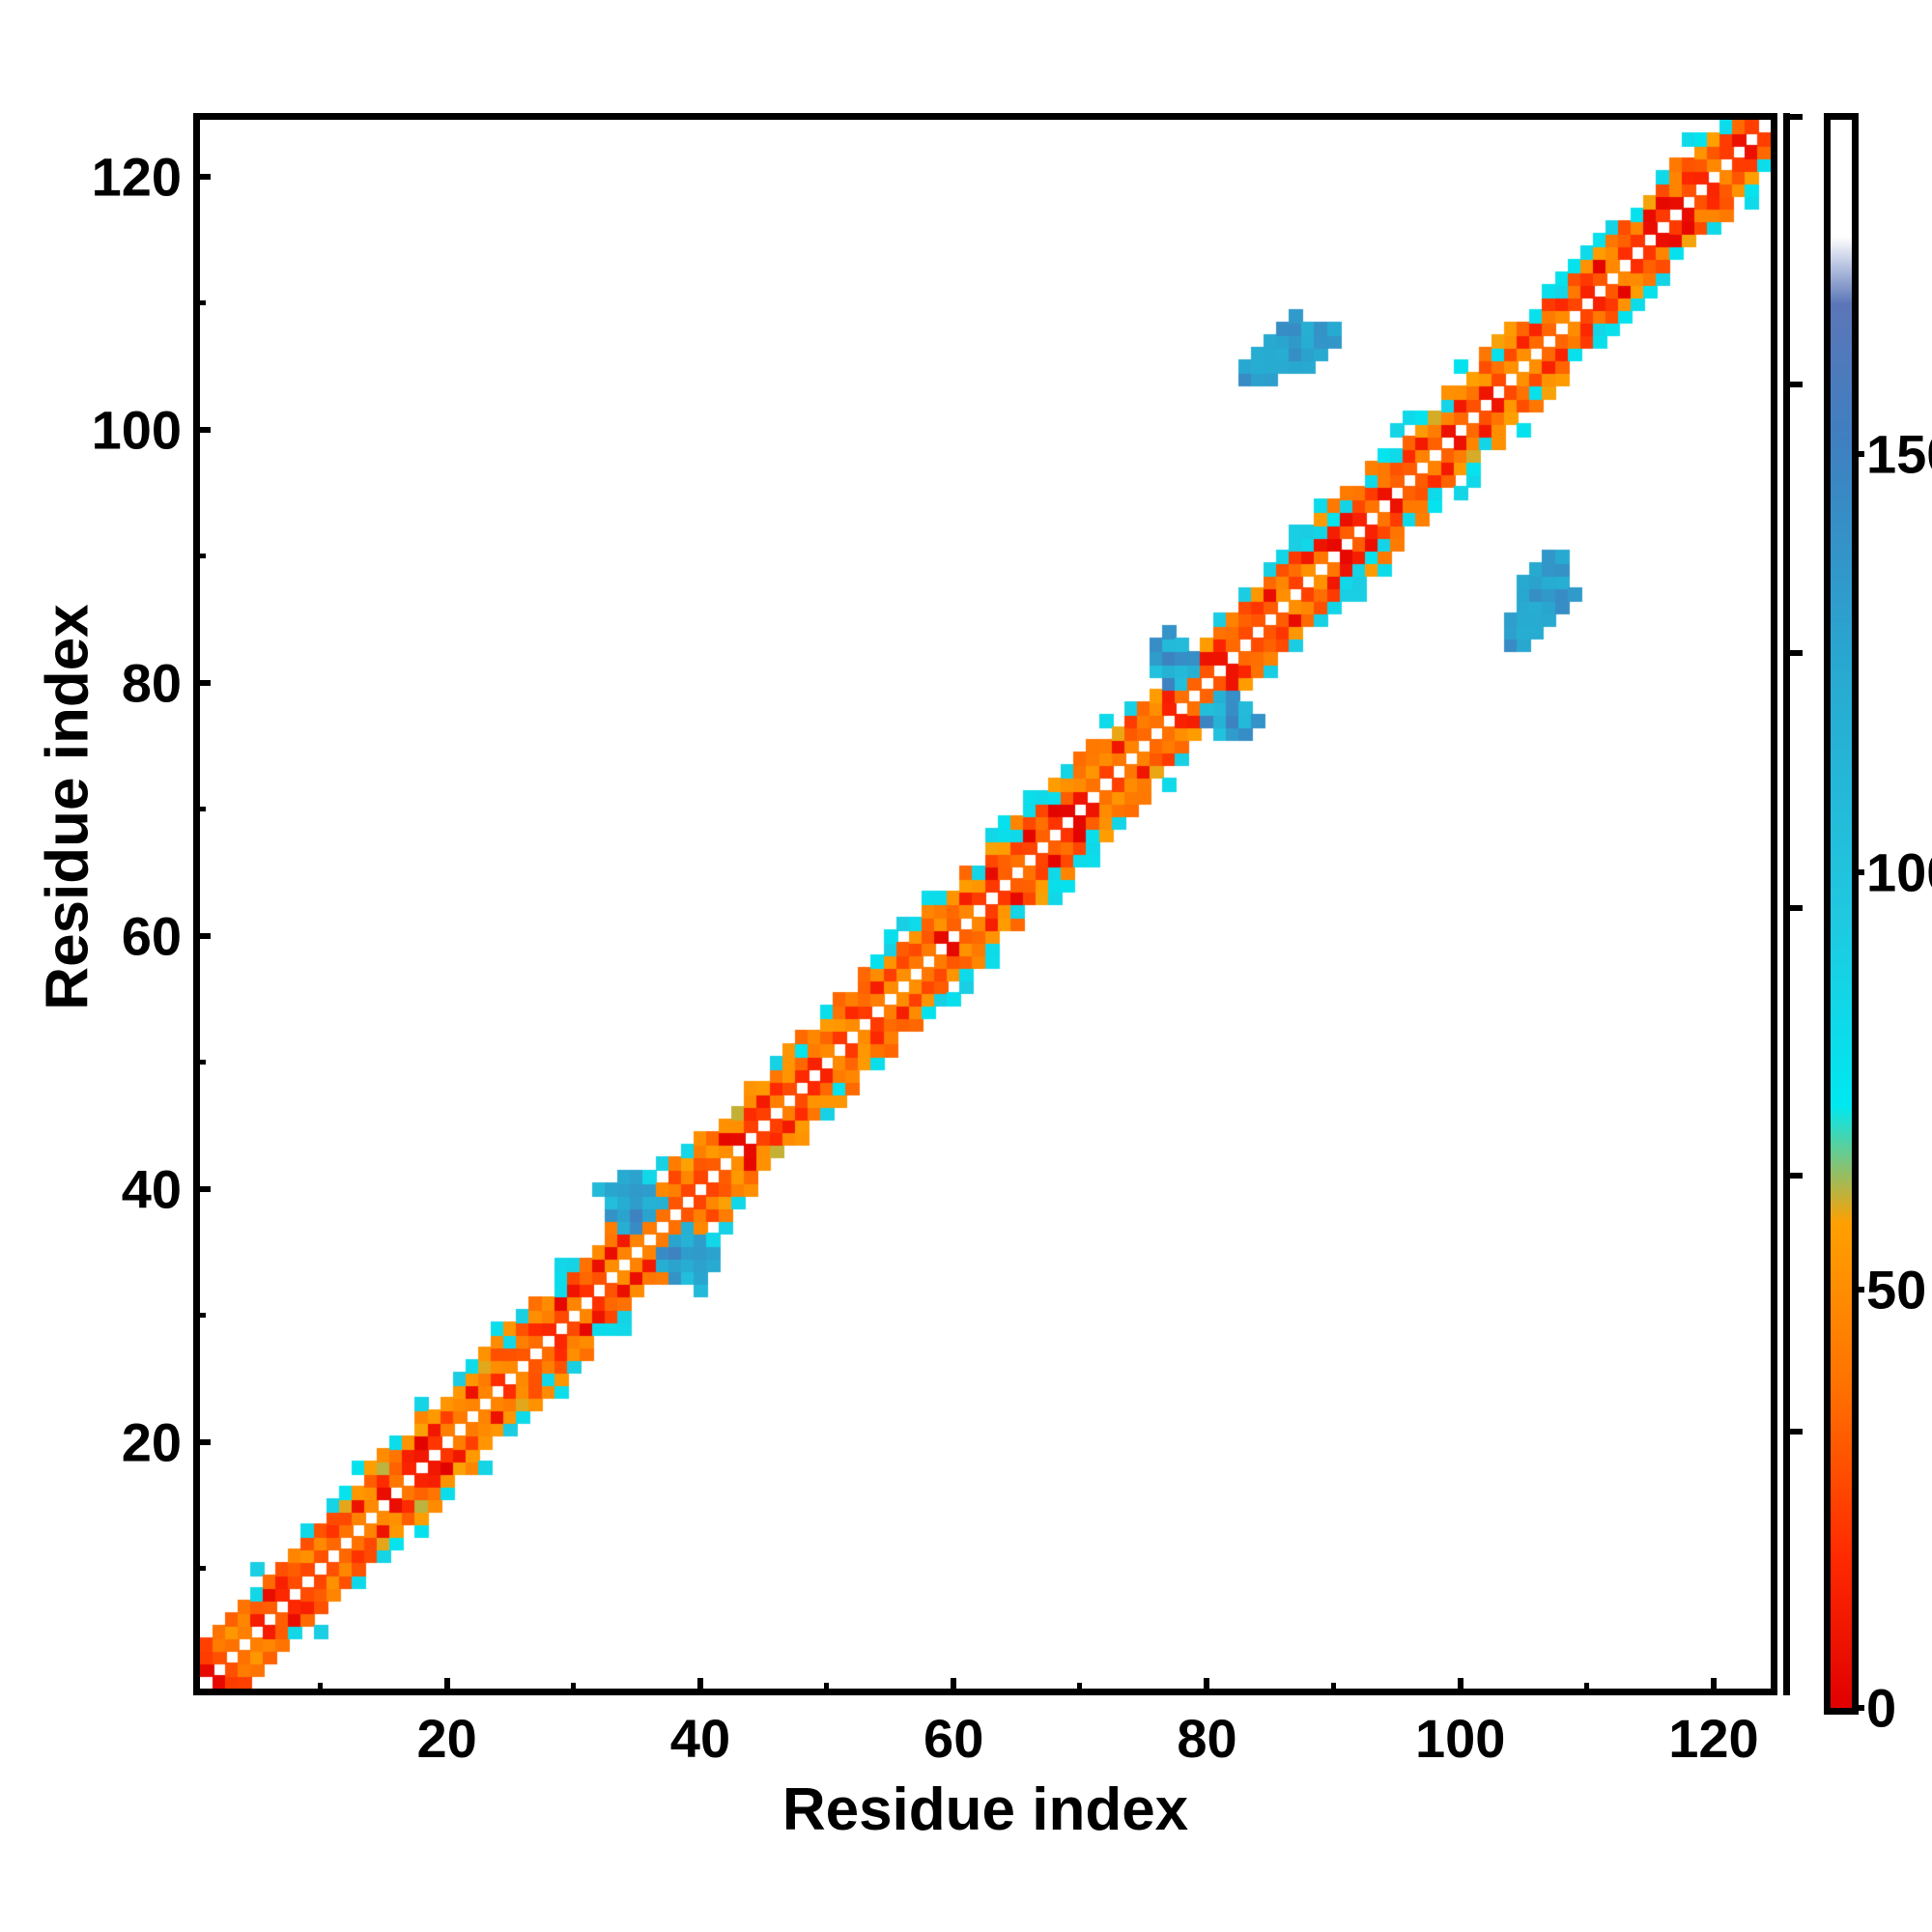  I want to click on y-tick-label-20: 20, so click(151, 1442).